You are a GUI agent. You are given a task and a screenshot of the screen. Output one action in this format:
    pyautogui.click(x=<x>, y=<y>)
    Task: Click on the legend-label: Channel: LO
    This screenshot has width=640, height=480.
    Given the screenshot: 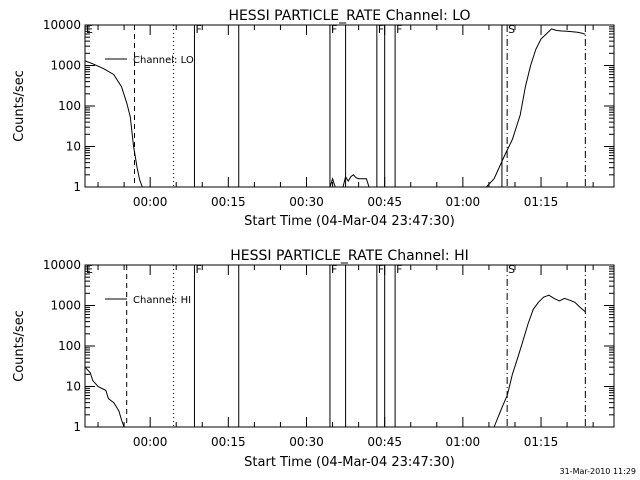 What is the action you would take?
    pyautogui.click(x=163, y=60)
    